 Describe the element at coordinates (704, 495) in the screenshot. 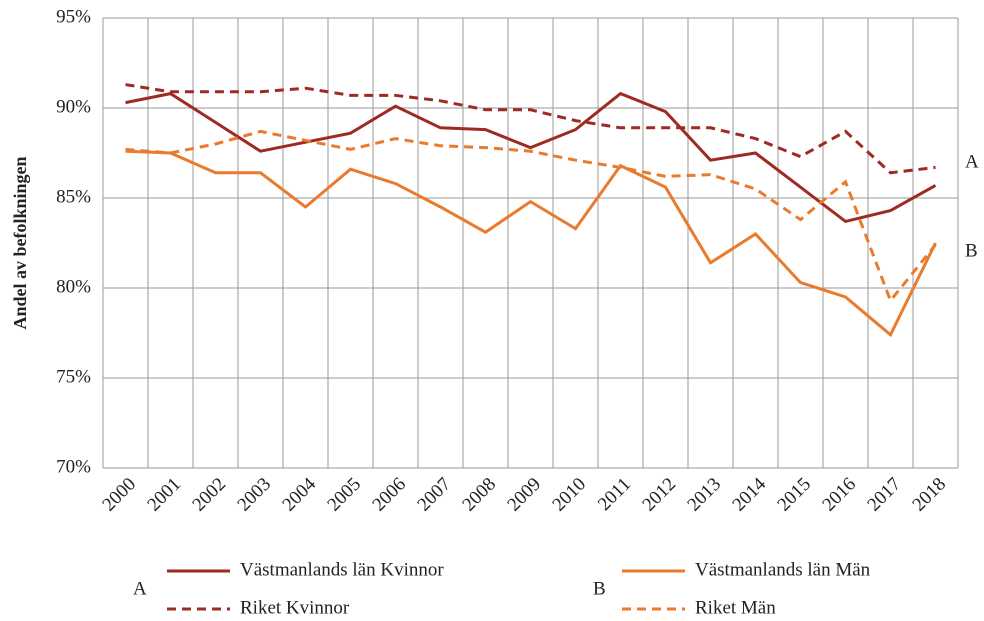

I see `x-tick-label: 2013` at that location.